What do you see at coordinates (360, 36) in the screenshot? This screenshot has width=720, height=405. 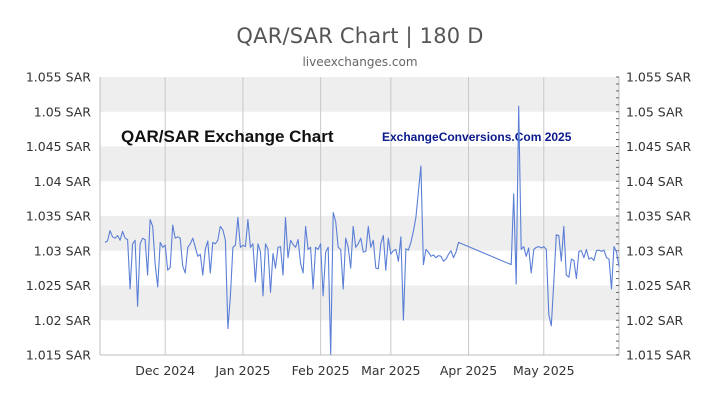 I see `chart-title: QAR/SAR Chart | 180 D` at bounding box center [360, 36].